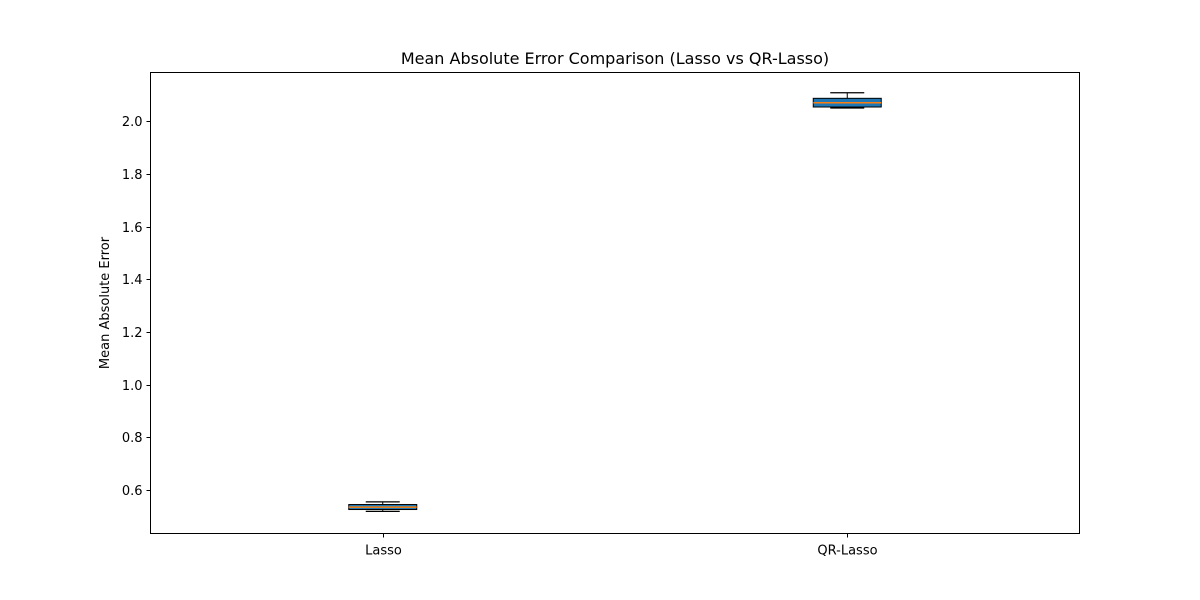 The height and width of the screenshot is (600, 1200). Describe the element at coordinates (383, 551) in the screenshot. I see `x-tick-label: Lasso` at that location.